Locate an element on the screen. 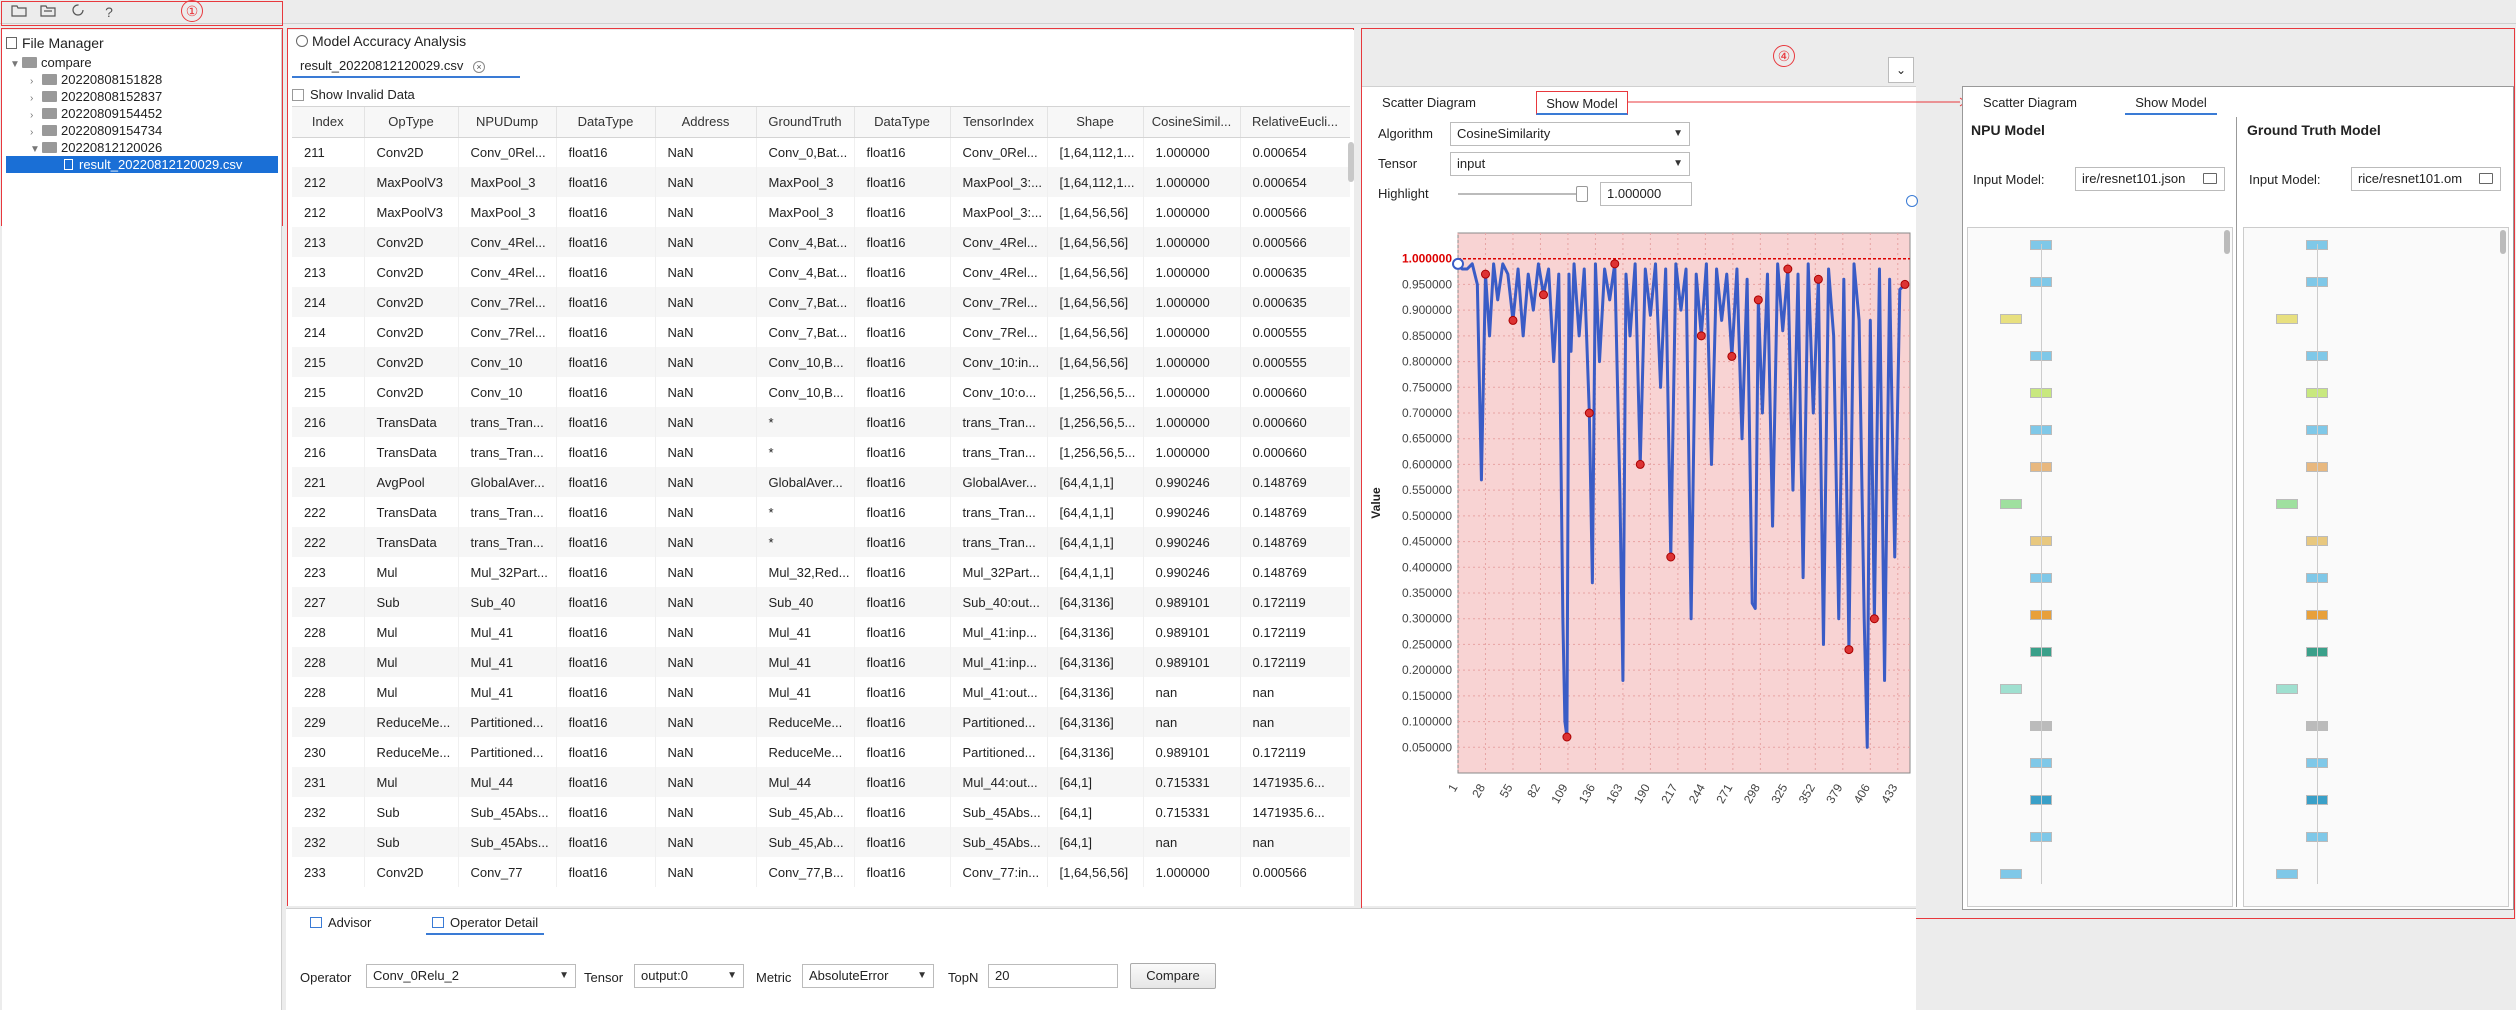 The width and height of the screenshot is (2516, 1010). tree-folder-label: 20220812120026 is located at coordinates (112, 147).